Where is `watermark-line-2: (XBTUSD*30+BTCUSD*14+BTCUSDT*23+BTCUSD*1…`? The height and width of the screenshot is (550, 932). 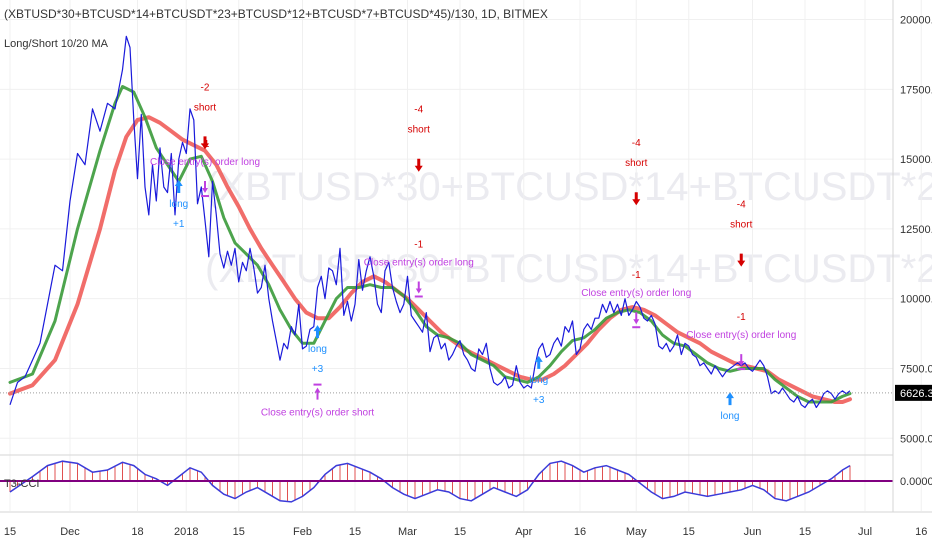 watermark-line-2: (XBTUSD*30+BTCUSD*14+BTCUSDT*23+BTCUSD*1… is located at coordinates (568, 269).